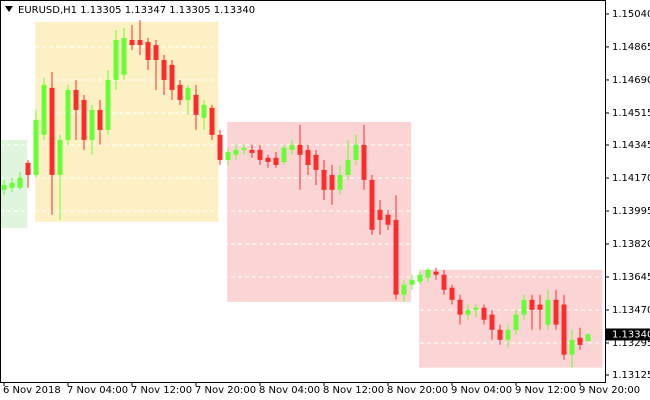  Describe the element at coordinates (631, 80) in the screenshot. I see `y-tick-label: 1.14690` at that location.